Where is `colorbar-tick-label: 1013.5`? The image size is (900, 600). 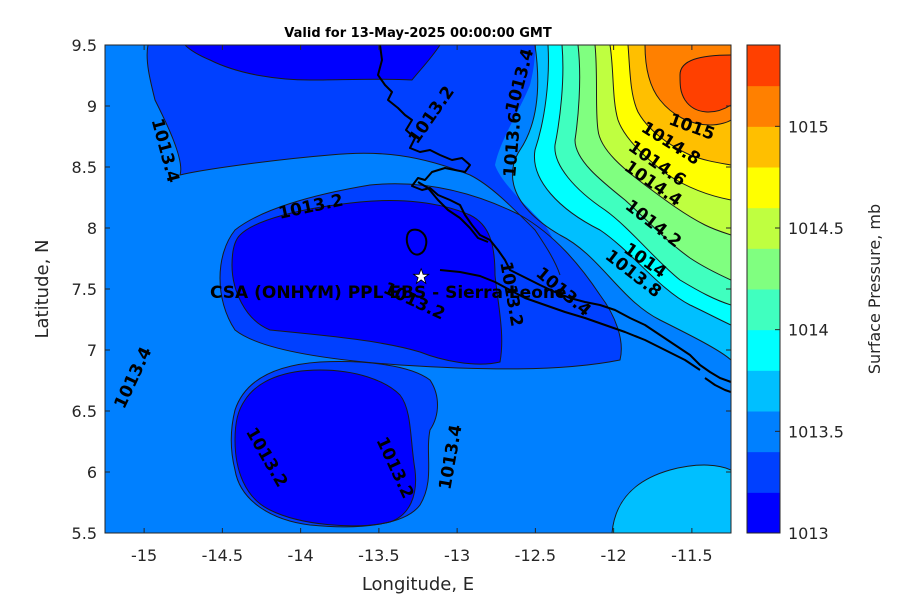
colorbar-tick-label: 1013.5 is located at coordinates (816, 431).